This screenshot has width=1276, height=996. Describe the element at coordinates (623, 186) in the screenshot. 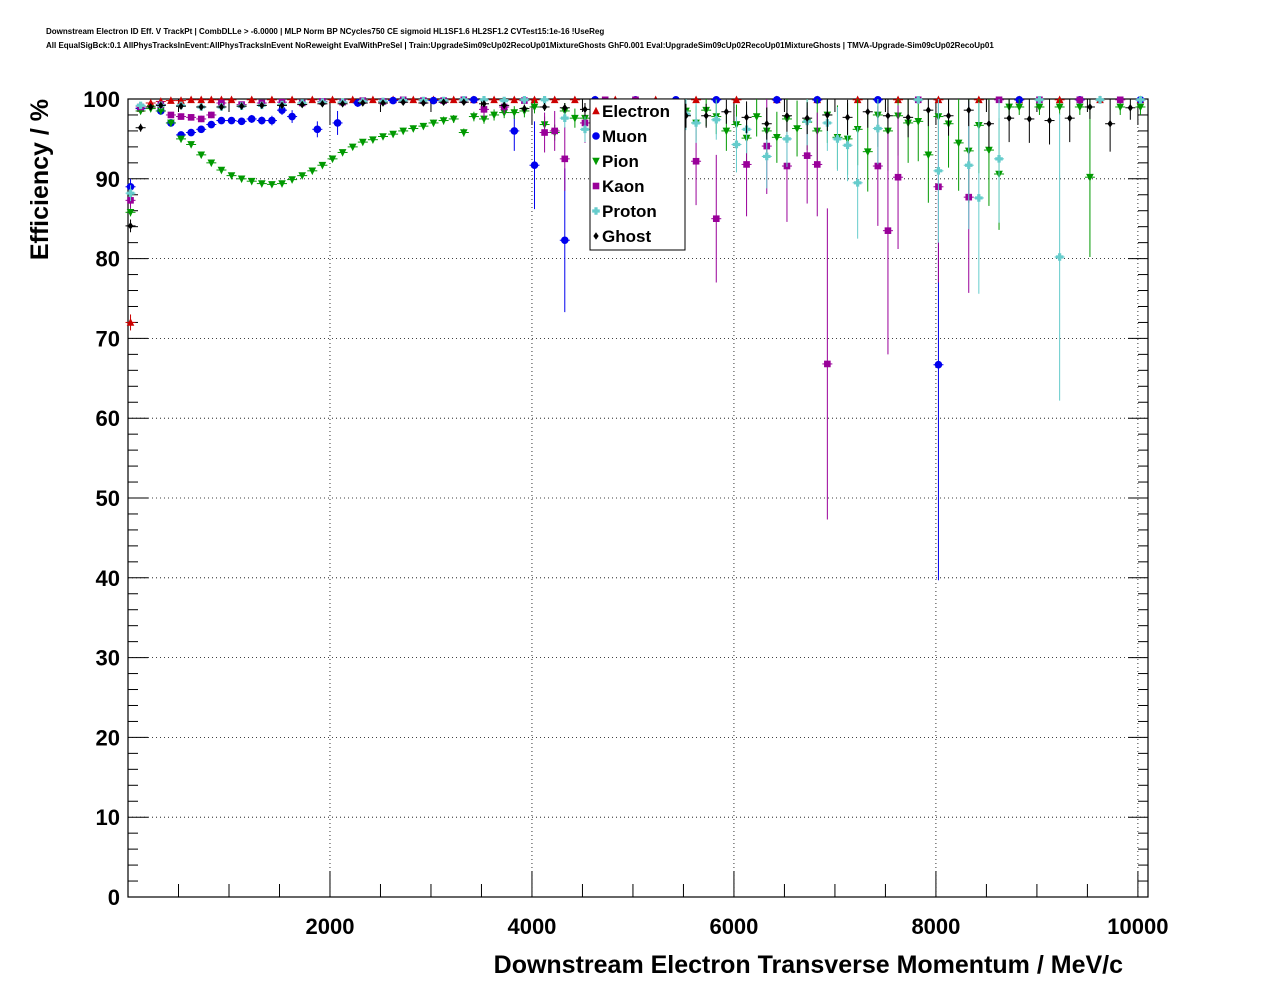

I see `legend-label: Kaon` at that location.